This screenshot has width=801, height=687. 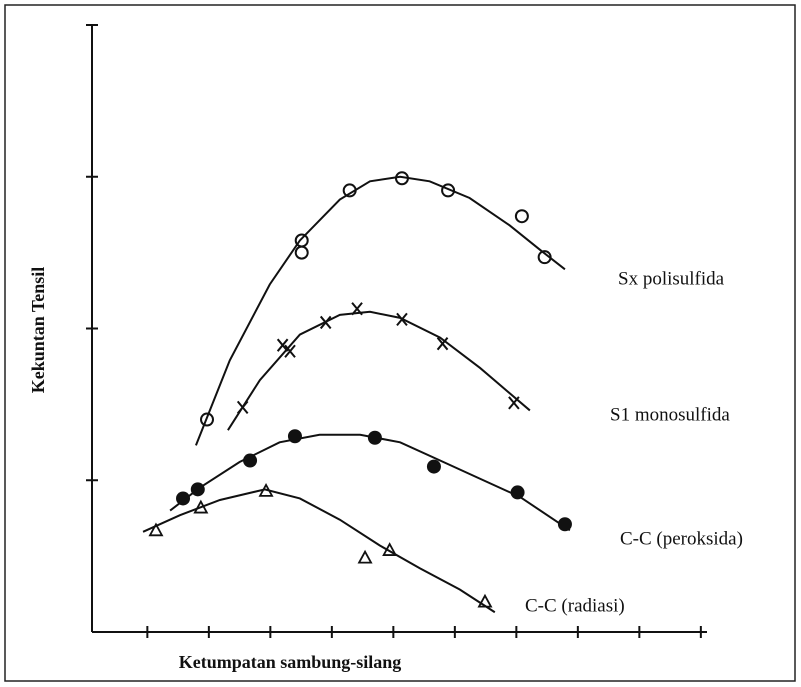 What do you see at coordinates (670, 414) in the screenshot?
I see `series-label: S1 monosulfida` at bounding box center [670, 414].